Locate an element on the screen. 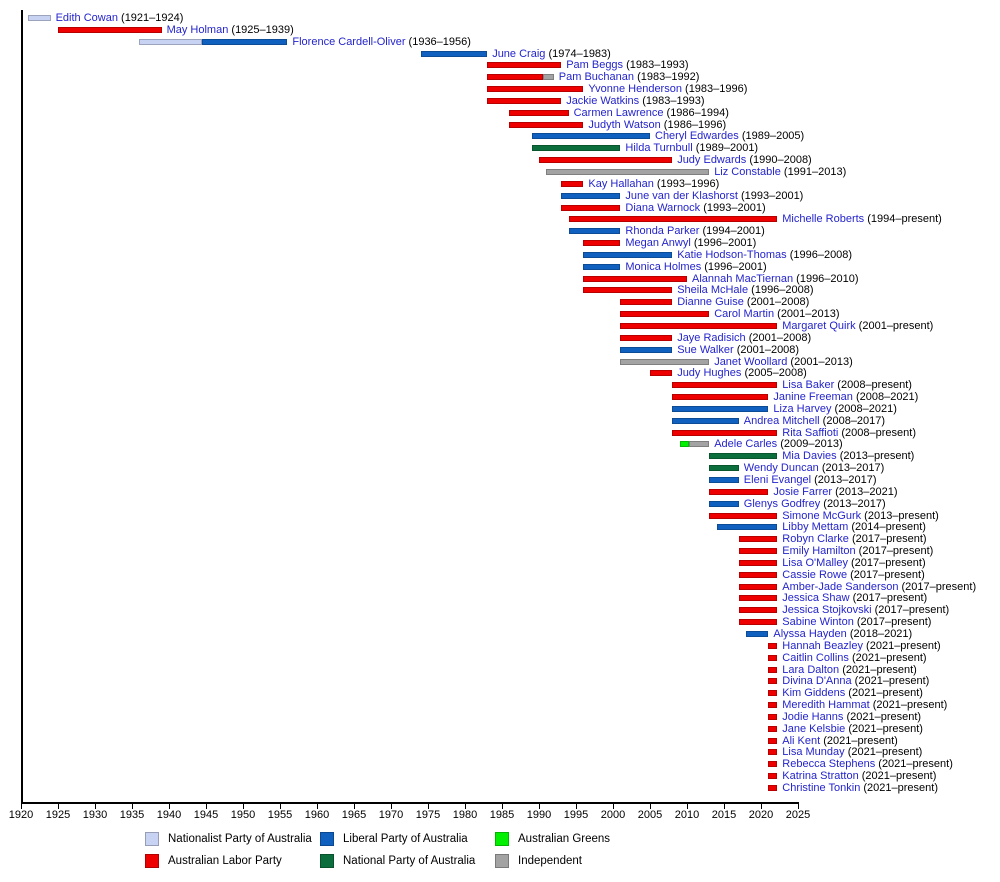 This screenshot has height=882, width=1000. member-name-link: Christine Tonkin is located at coordinates (821, 787).